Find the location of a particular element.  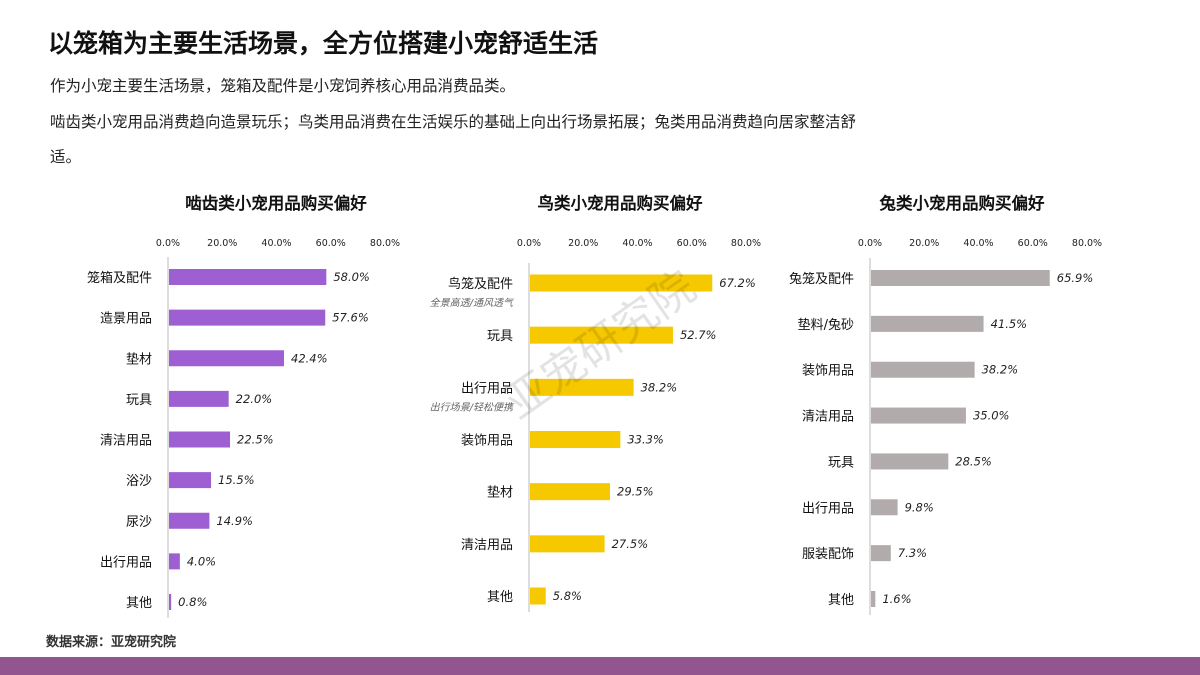

bar-value-label: 41.5% is located at coordinates (1009, 324).